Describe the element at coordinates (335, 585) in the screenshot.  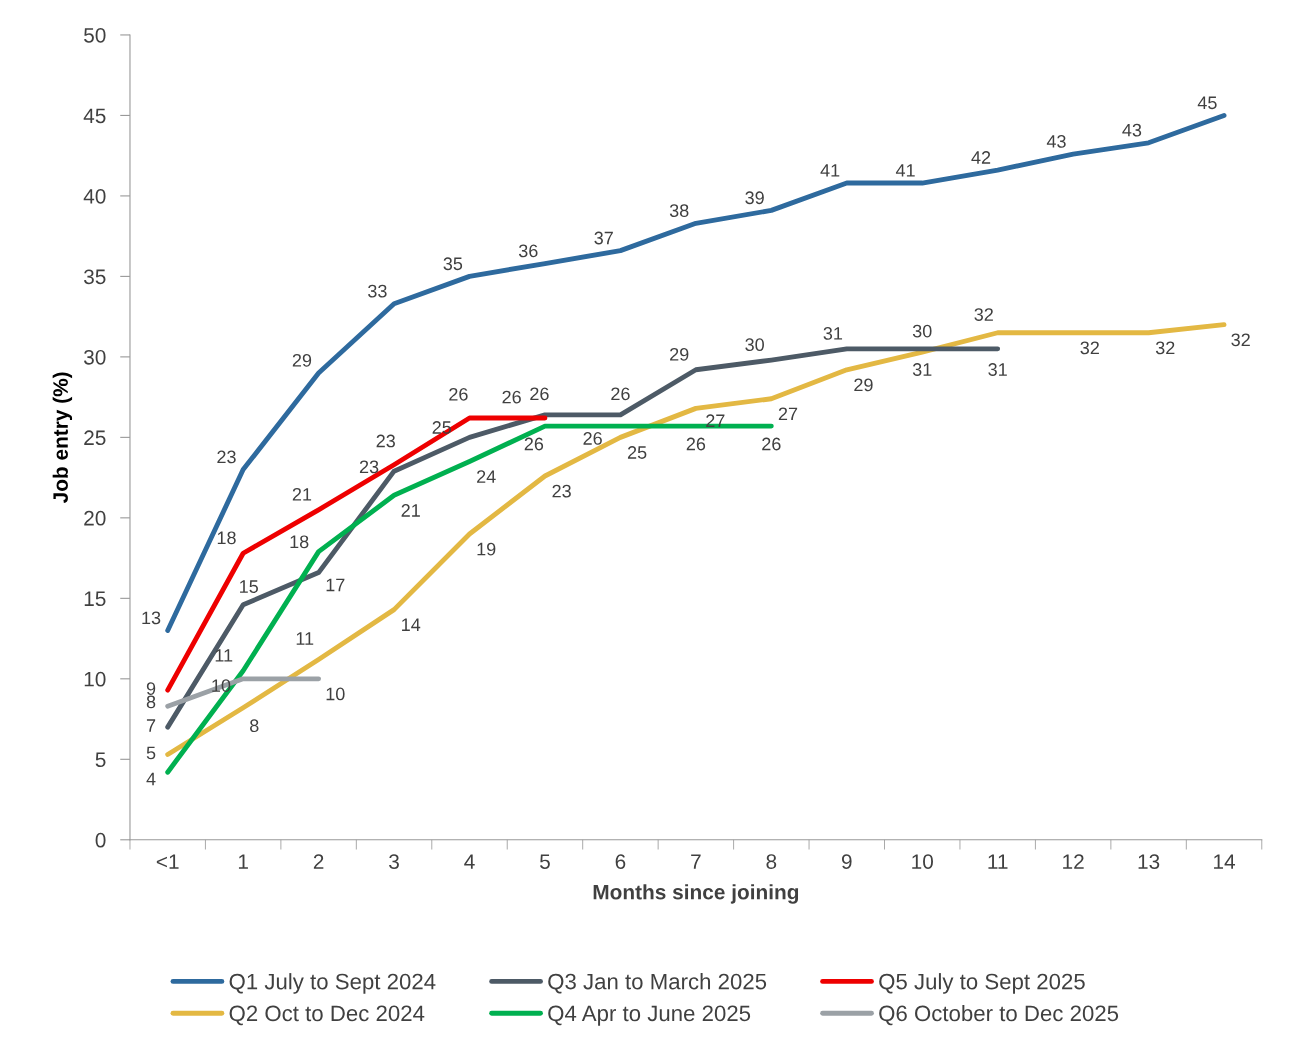
I see `data-label: 17` at that location.